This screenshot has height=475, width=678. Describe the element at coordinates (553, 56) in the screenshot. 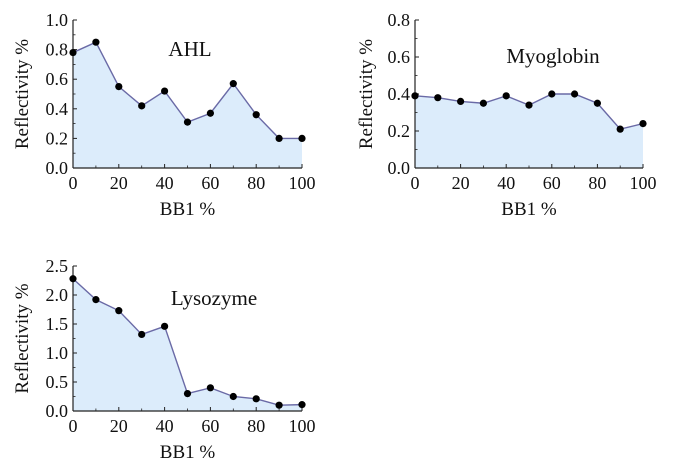

I see `chart-2-title: Myoglobin` at that location.